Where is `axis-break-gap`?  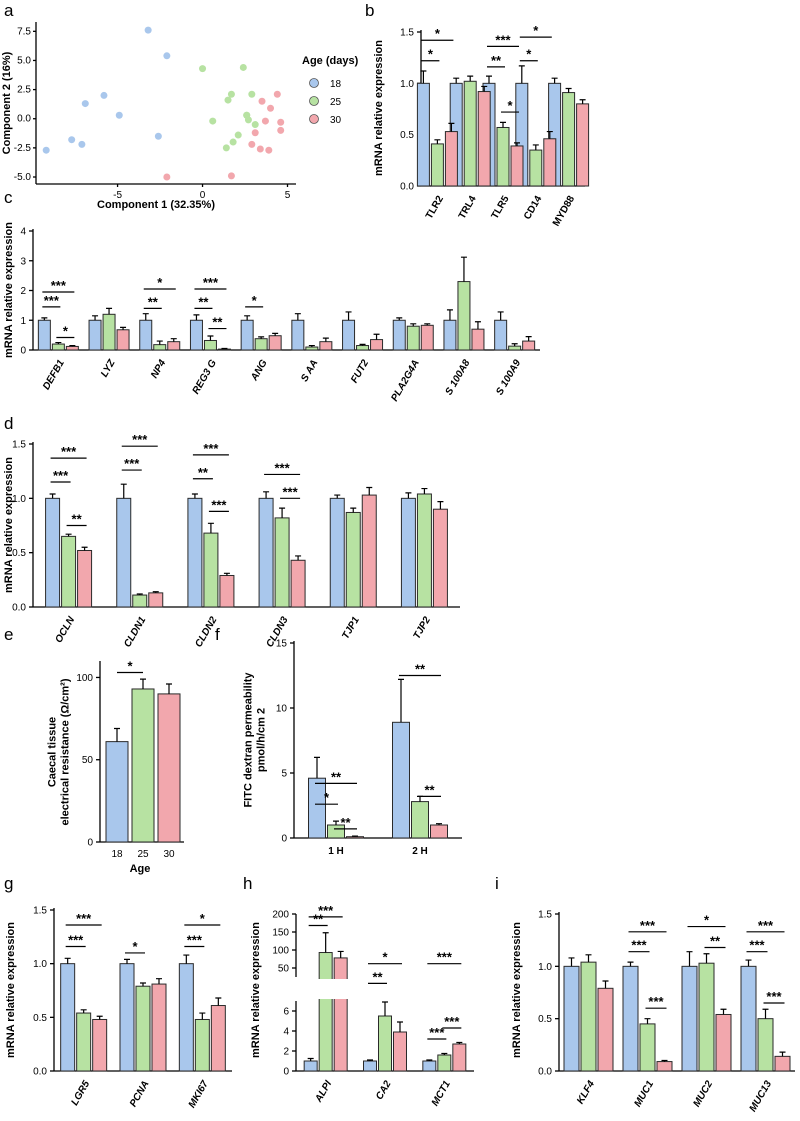 axis-break-gap is located at coordinates (384, 989).